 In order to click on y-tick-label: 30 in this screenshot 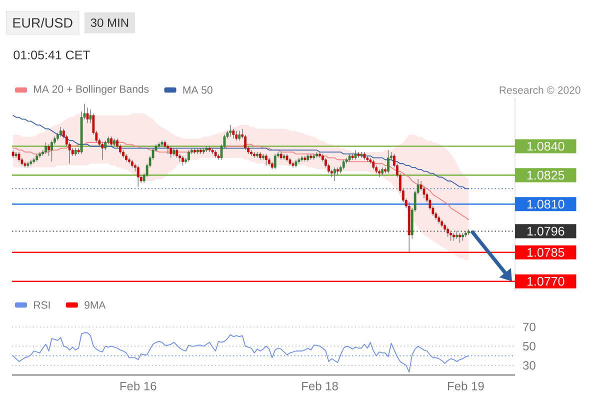, I will do `click(529, 365)`.